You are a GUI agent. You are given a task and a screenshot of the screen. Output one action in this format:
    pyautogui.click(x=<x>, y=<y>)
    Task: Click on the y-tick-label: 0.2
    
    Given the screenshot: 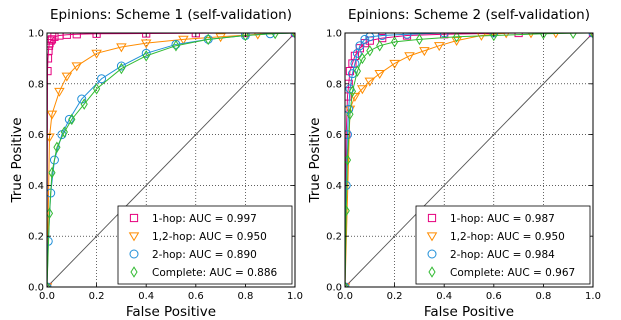 What is the action you would take?
    pyautogui.click(x=36, y=237)
    